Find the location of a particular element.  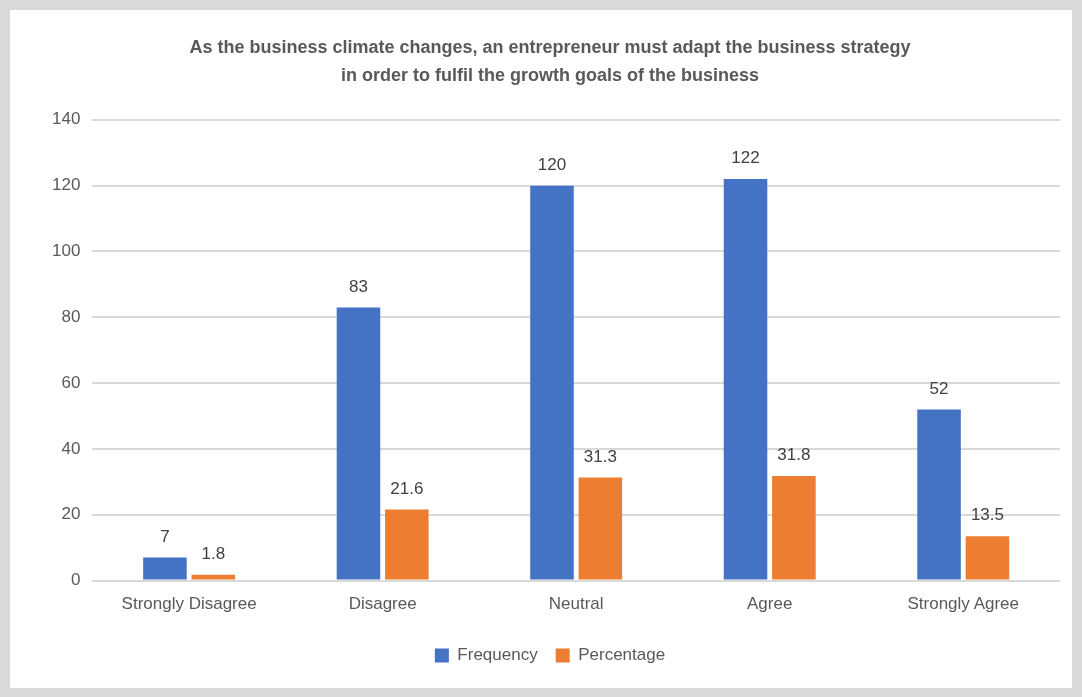

legend-label: Frequency is located at coordinates (498, 655).